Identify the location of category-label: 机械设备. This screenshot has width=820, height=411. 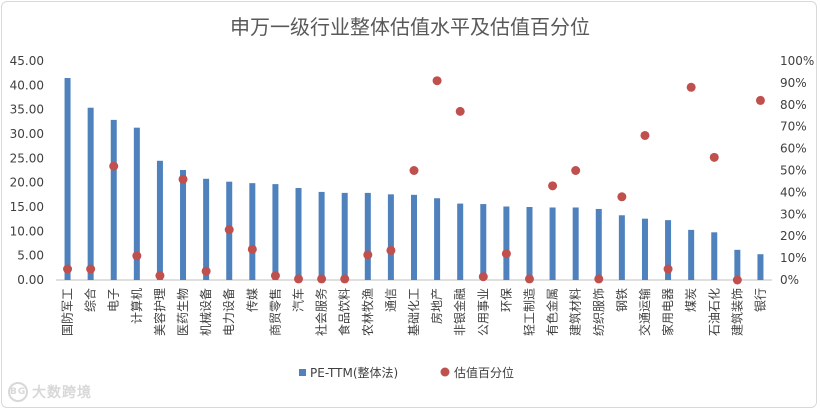
(205, 312).